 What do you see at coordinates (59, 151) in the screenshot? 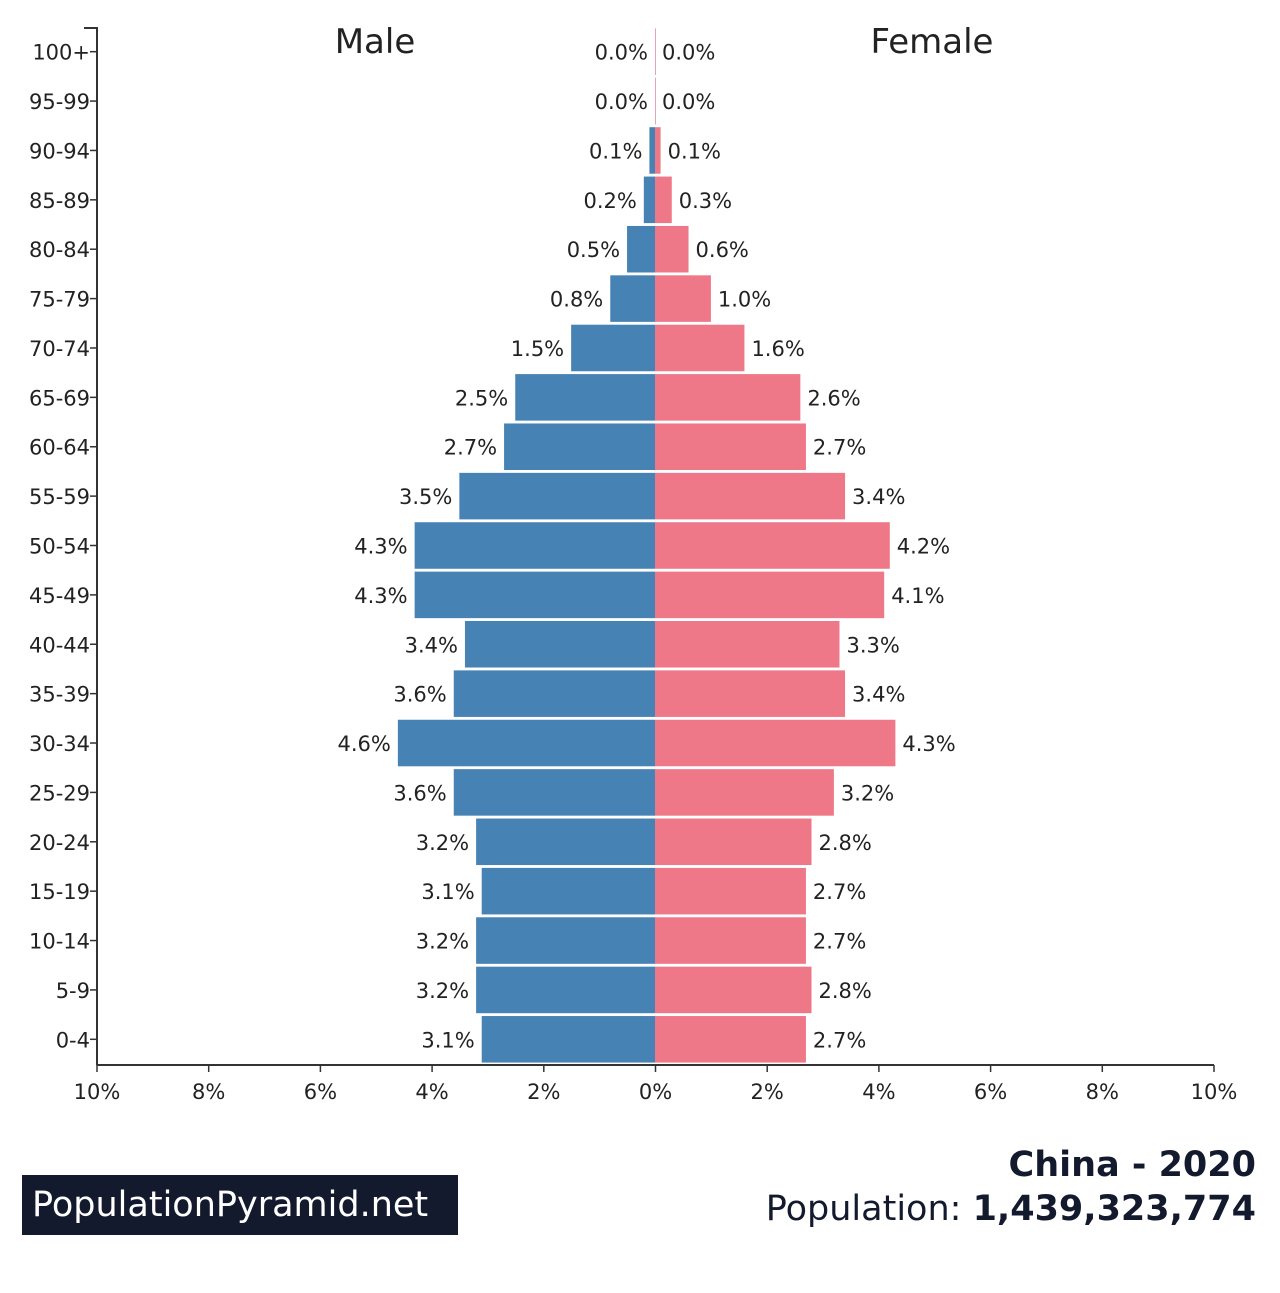
I see `age-group-label: 90-94` at bounding box center [59, 151].